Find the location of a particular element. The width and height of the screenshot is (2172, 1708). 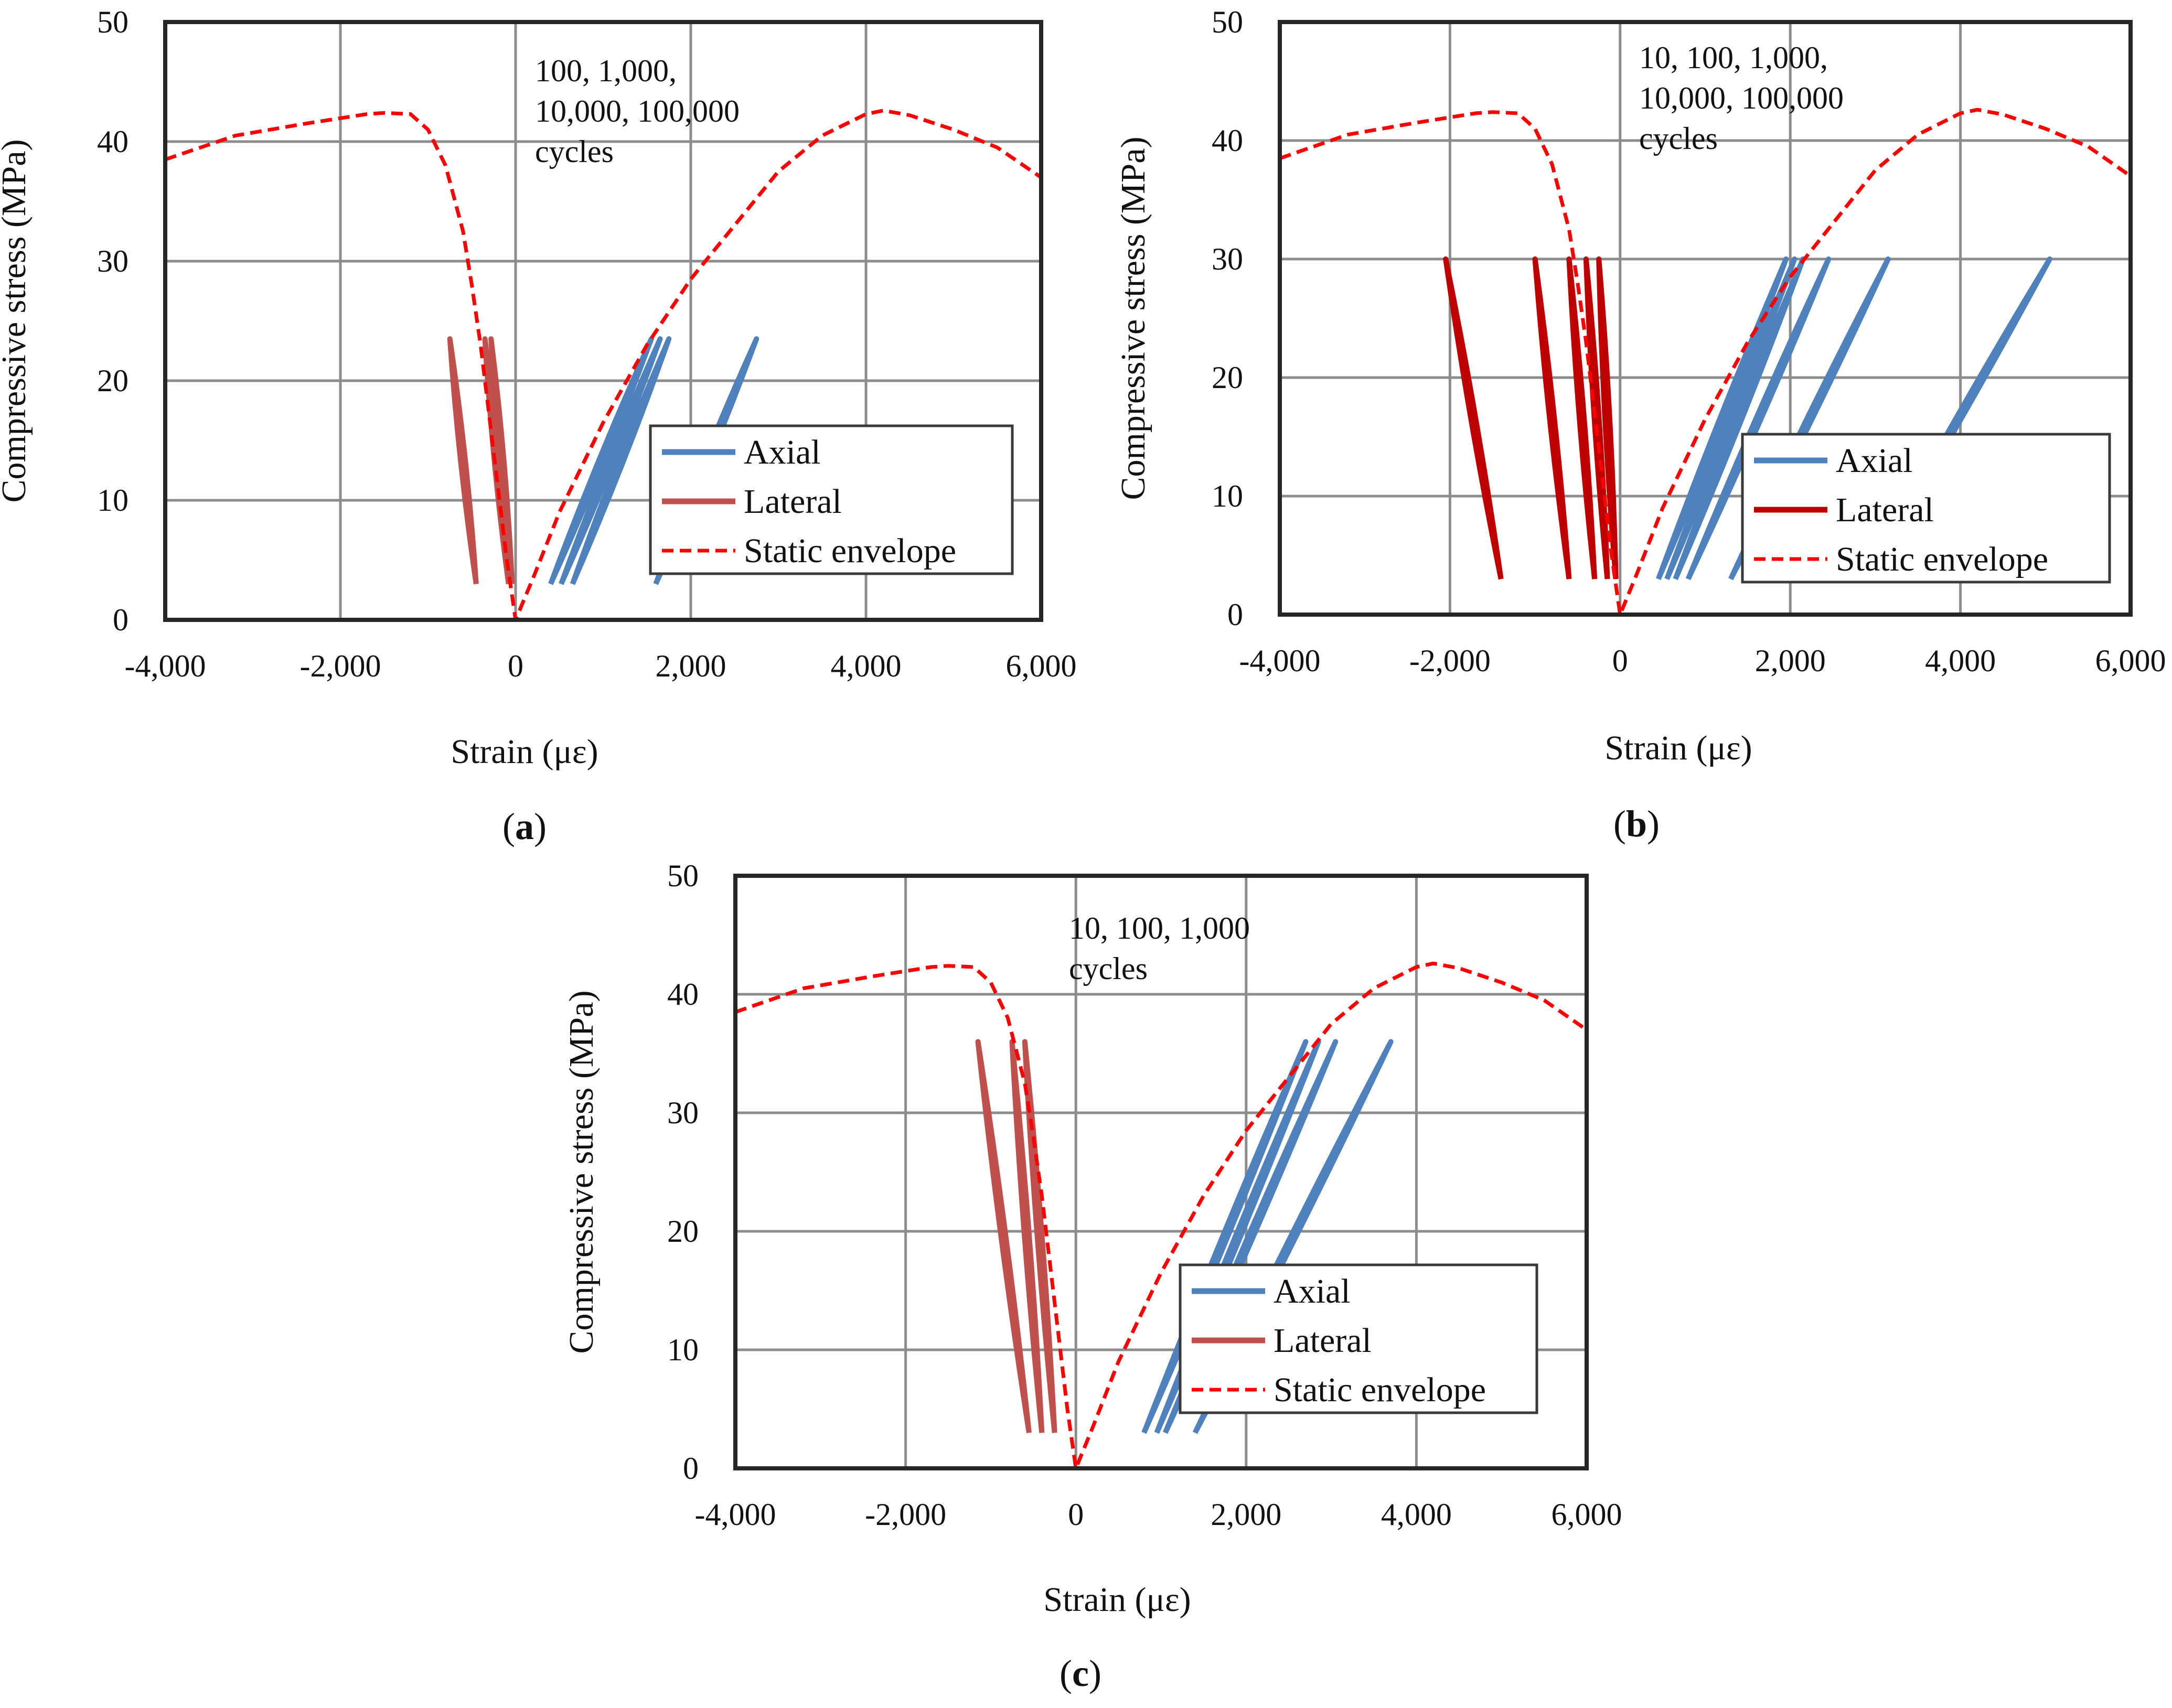

panel-label: (c) is located at coordinates (1080, 1673).